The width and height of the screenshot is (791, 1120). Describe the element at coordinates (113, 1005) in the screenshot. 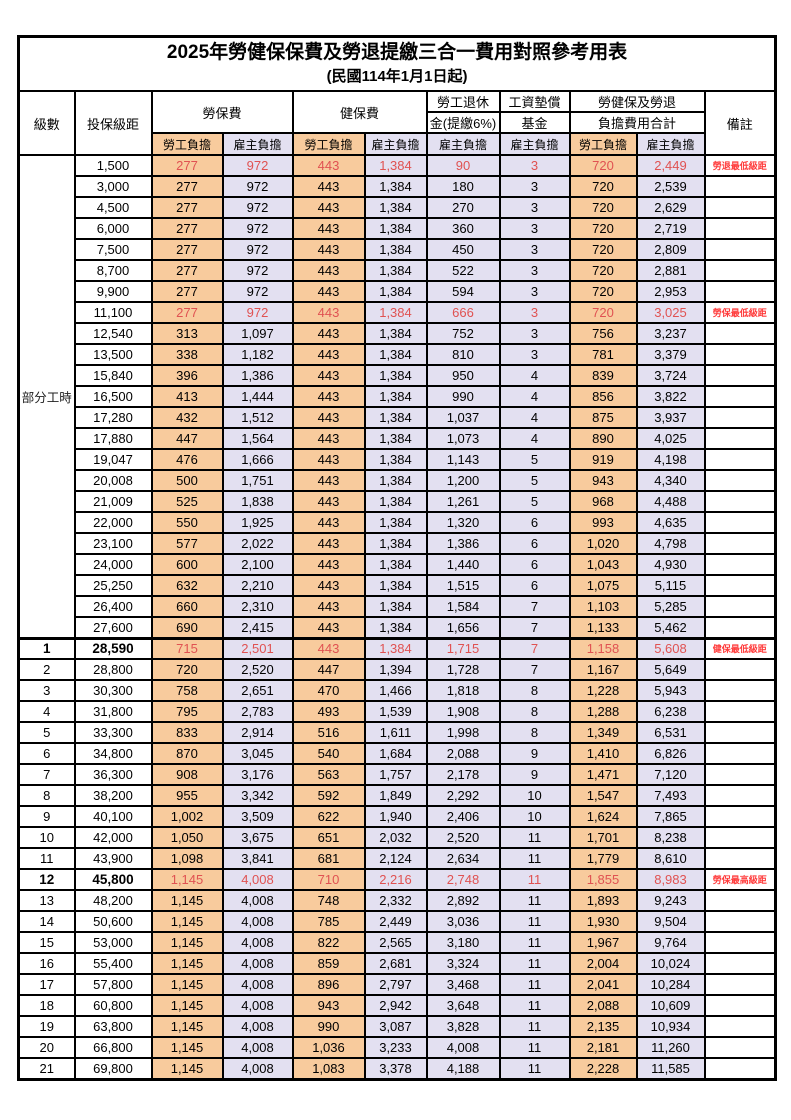

I see `bracket-cell: 60,800` at that location.